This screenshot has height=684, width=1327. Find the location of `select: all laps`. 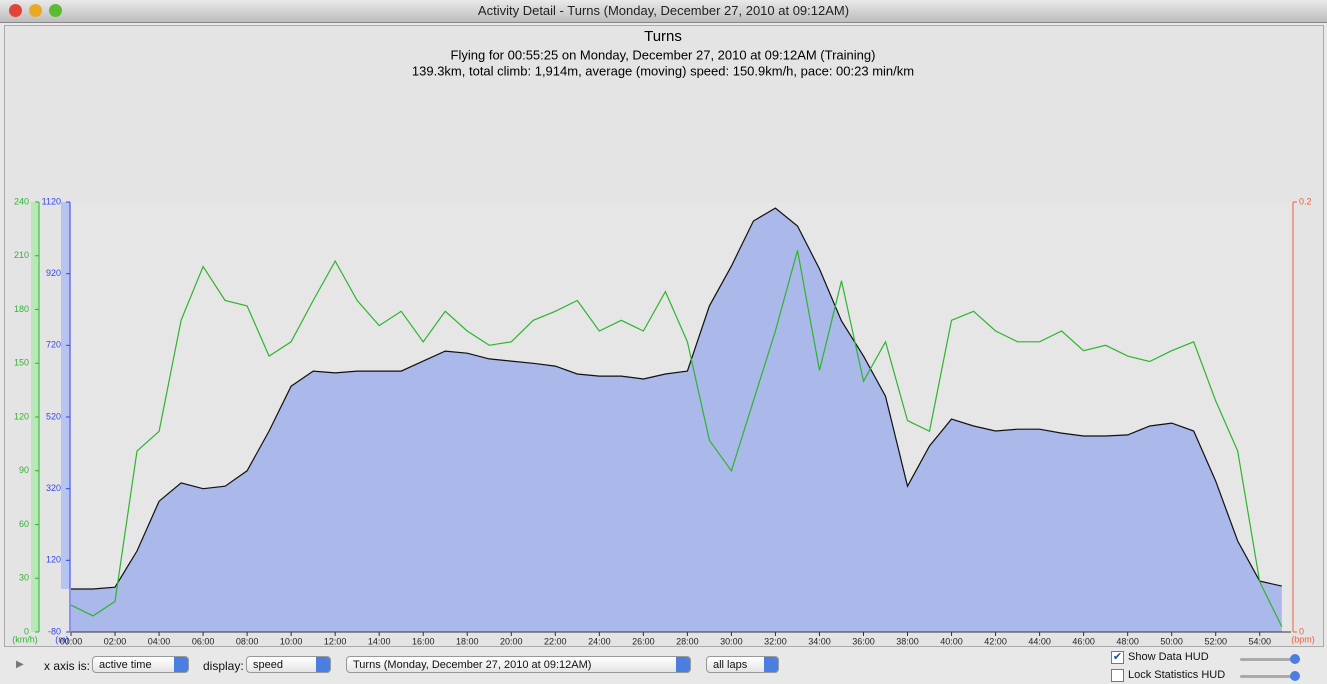

select: all laps is located at coordinates (742, 664).